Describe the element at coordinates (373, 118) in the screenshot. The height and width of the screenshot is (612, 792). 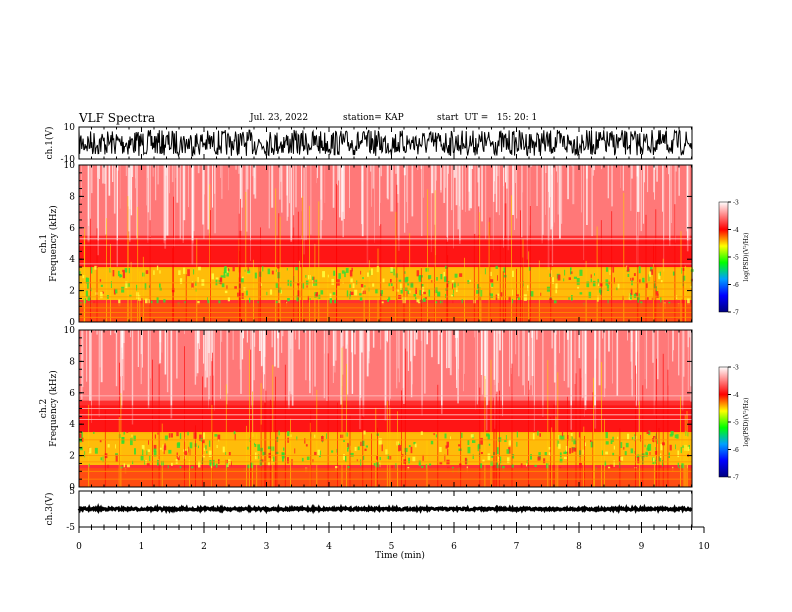
I see `station-label: station= KAP` at that location.